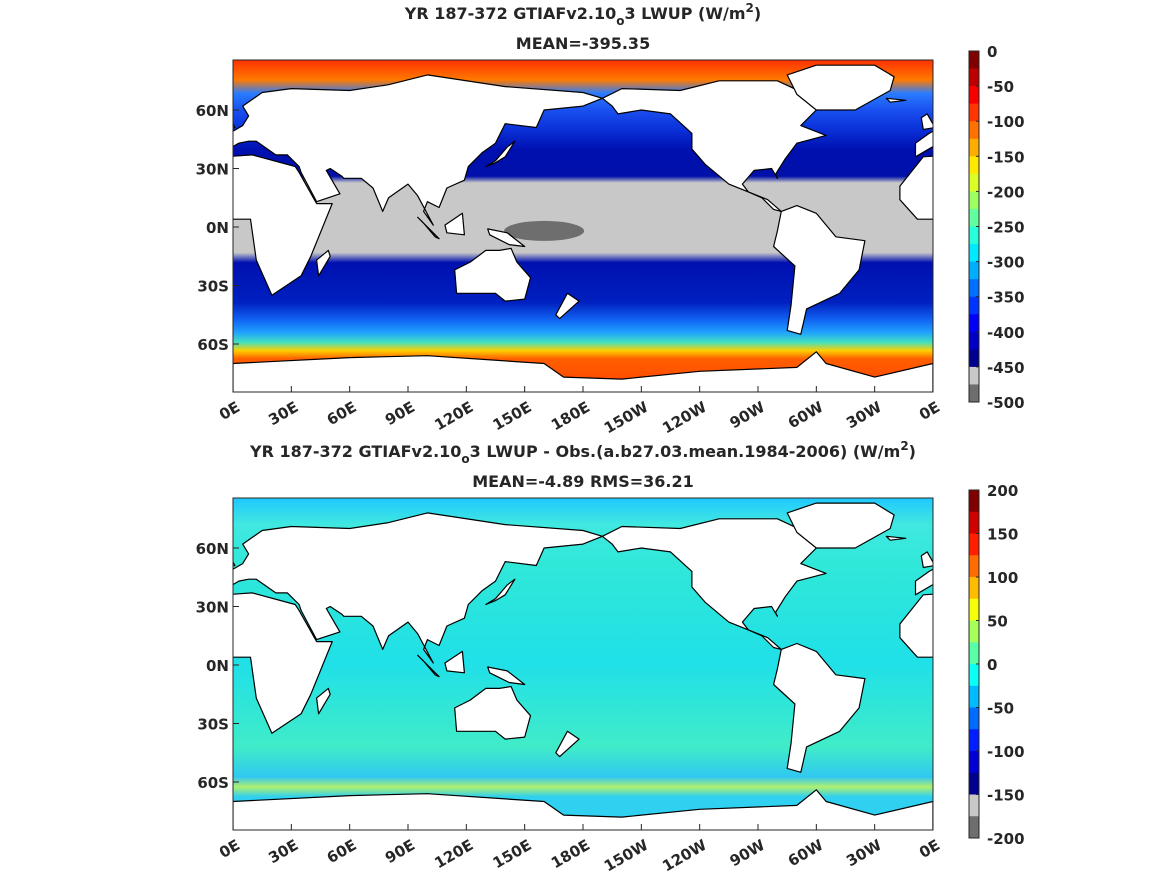 The height and width of the screenshot is (875, 1167). I want to click on colorbar-tick-label: -250, so click(1006, 228).